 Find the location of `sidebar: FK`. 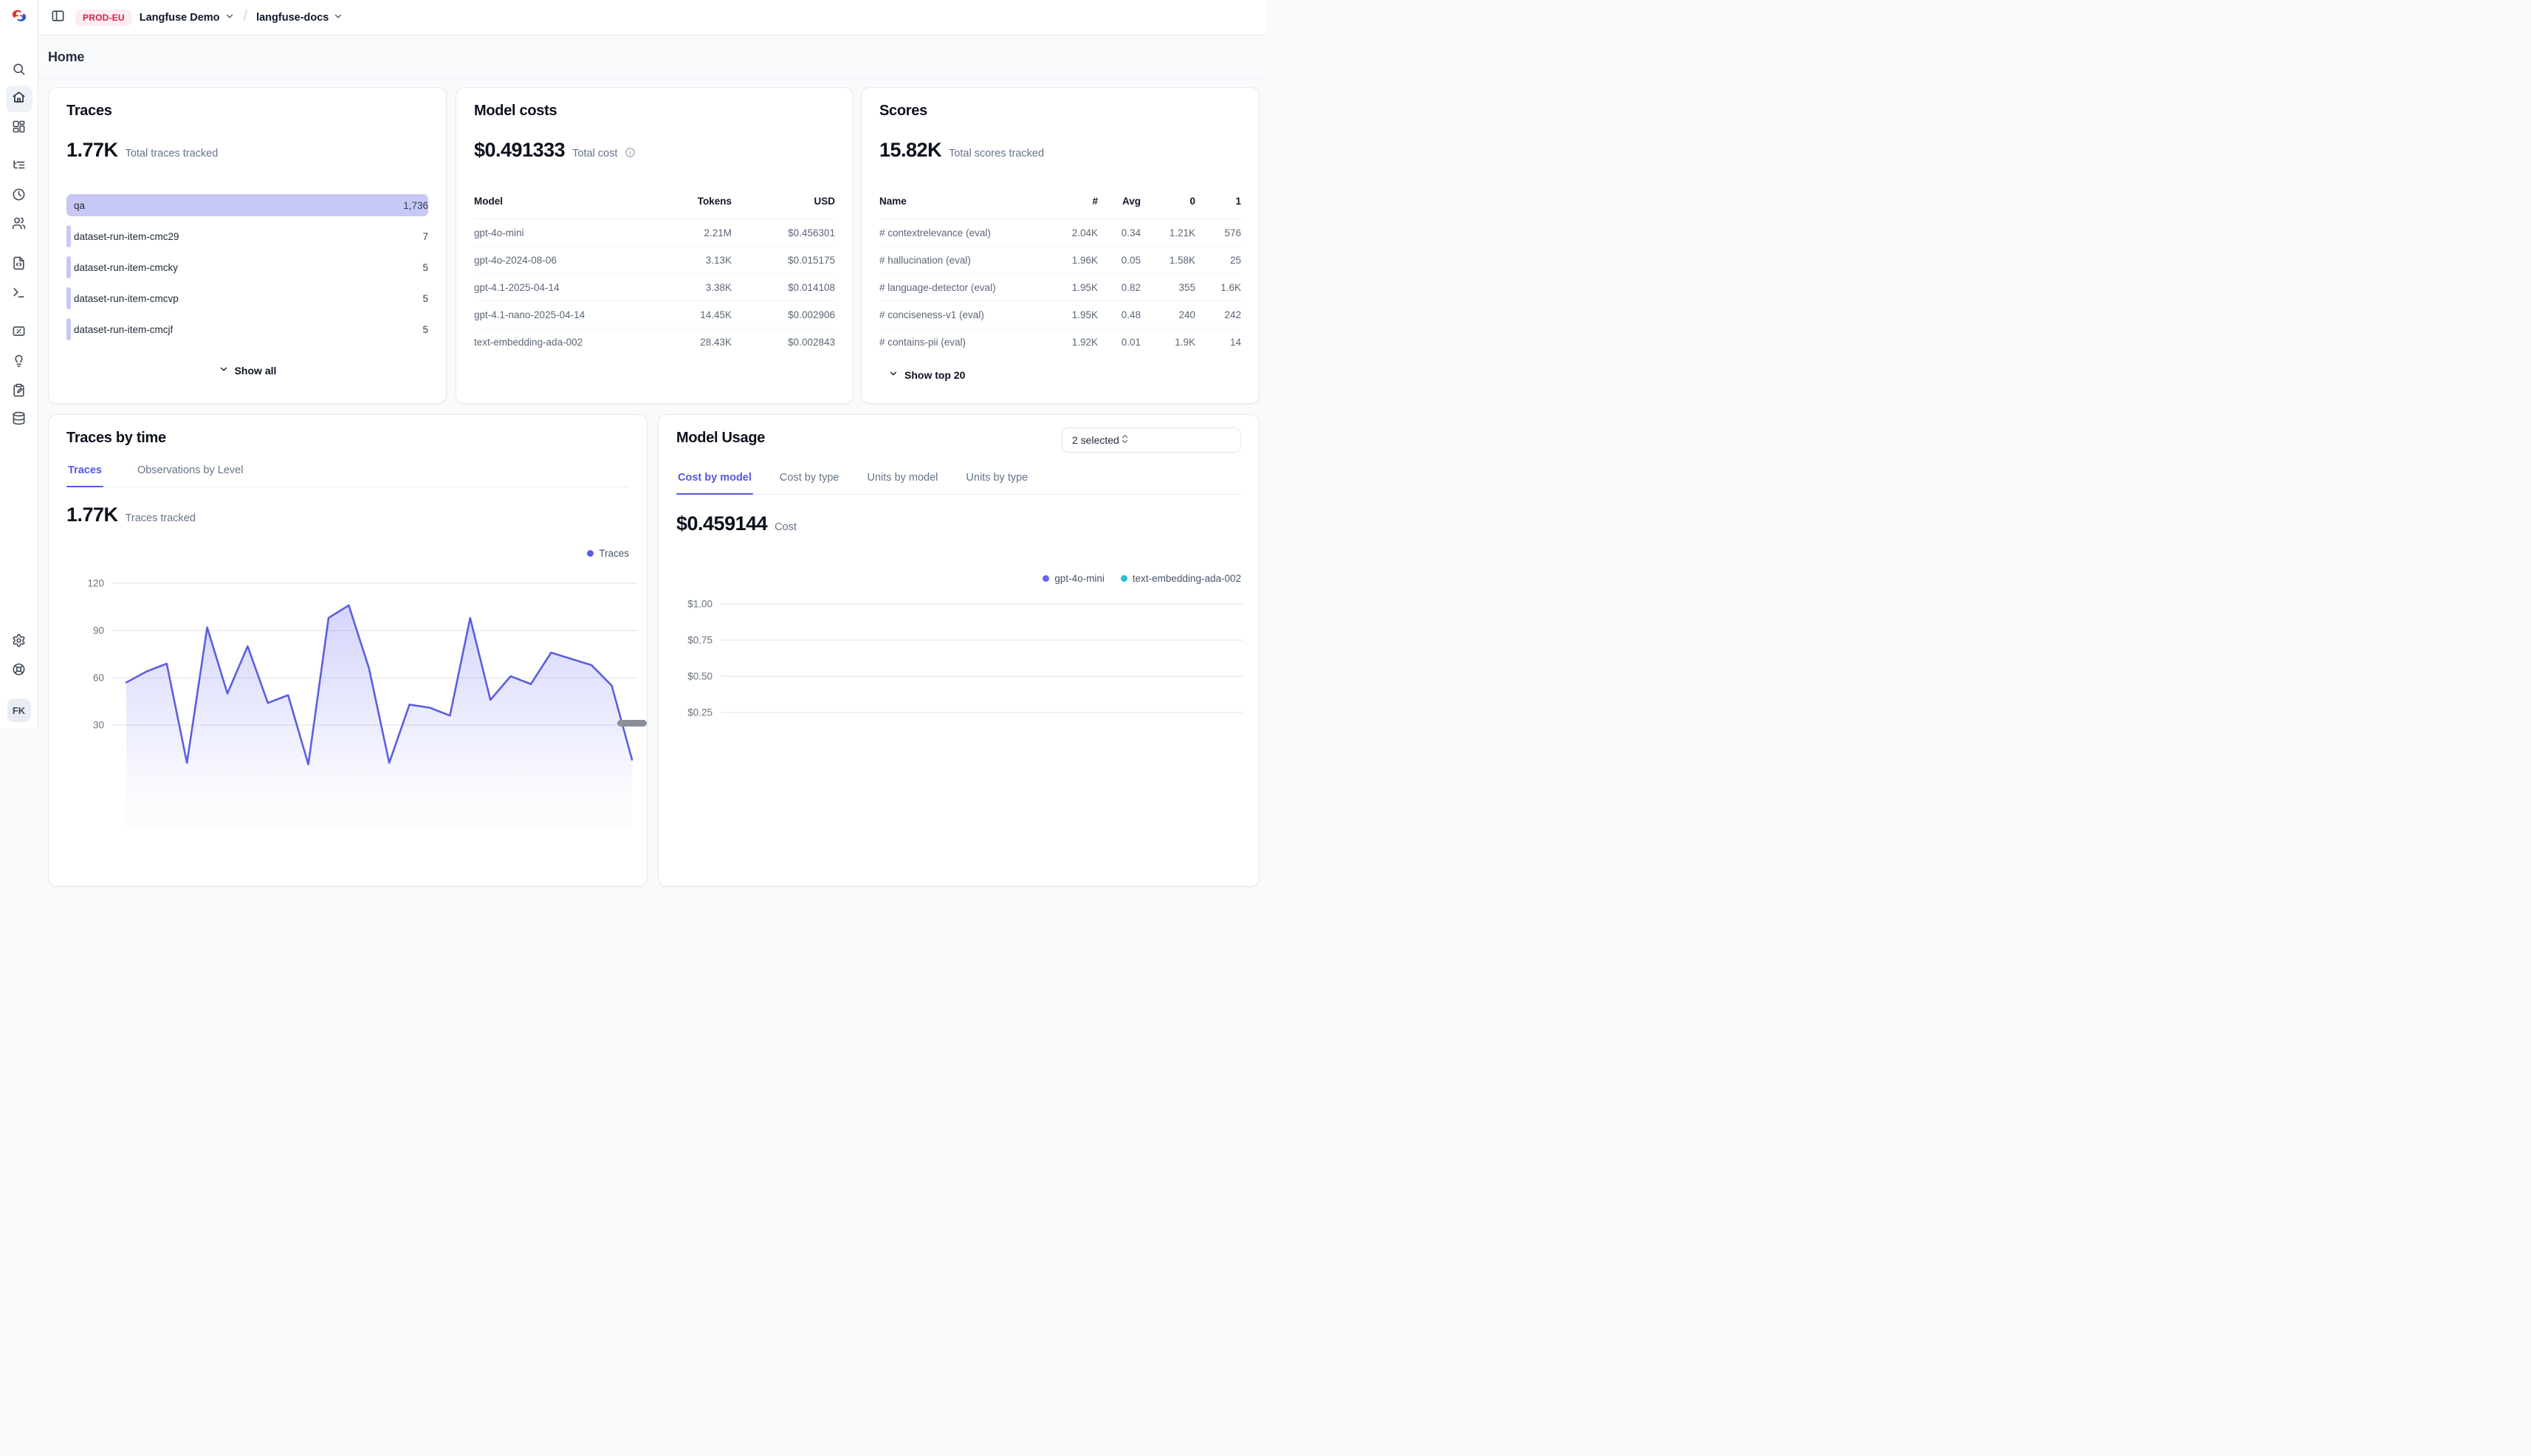

sidebar: FK is located at coordinates (19, 364).